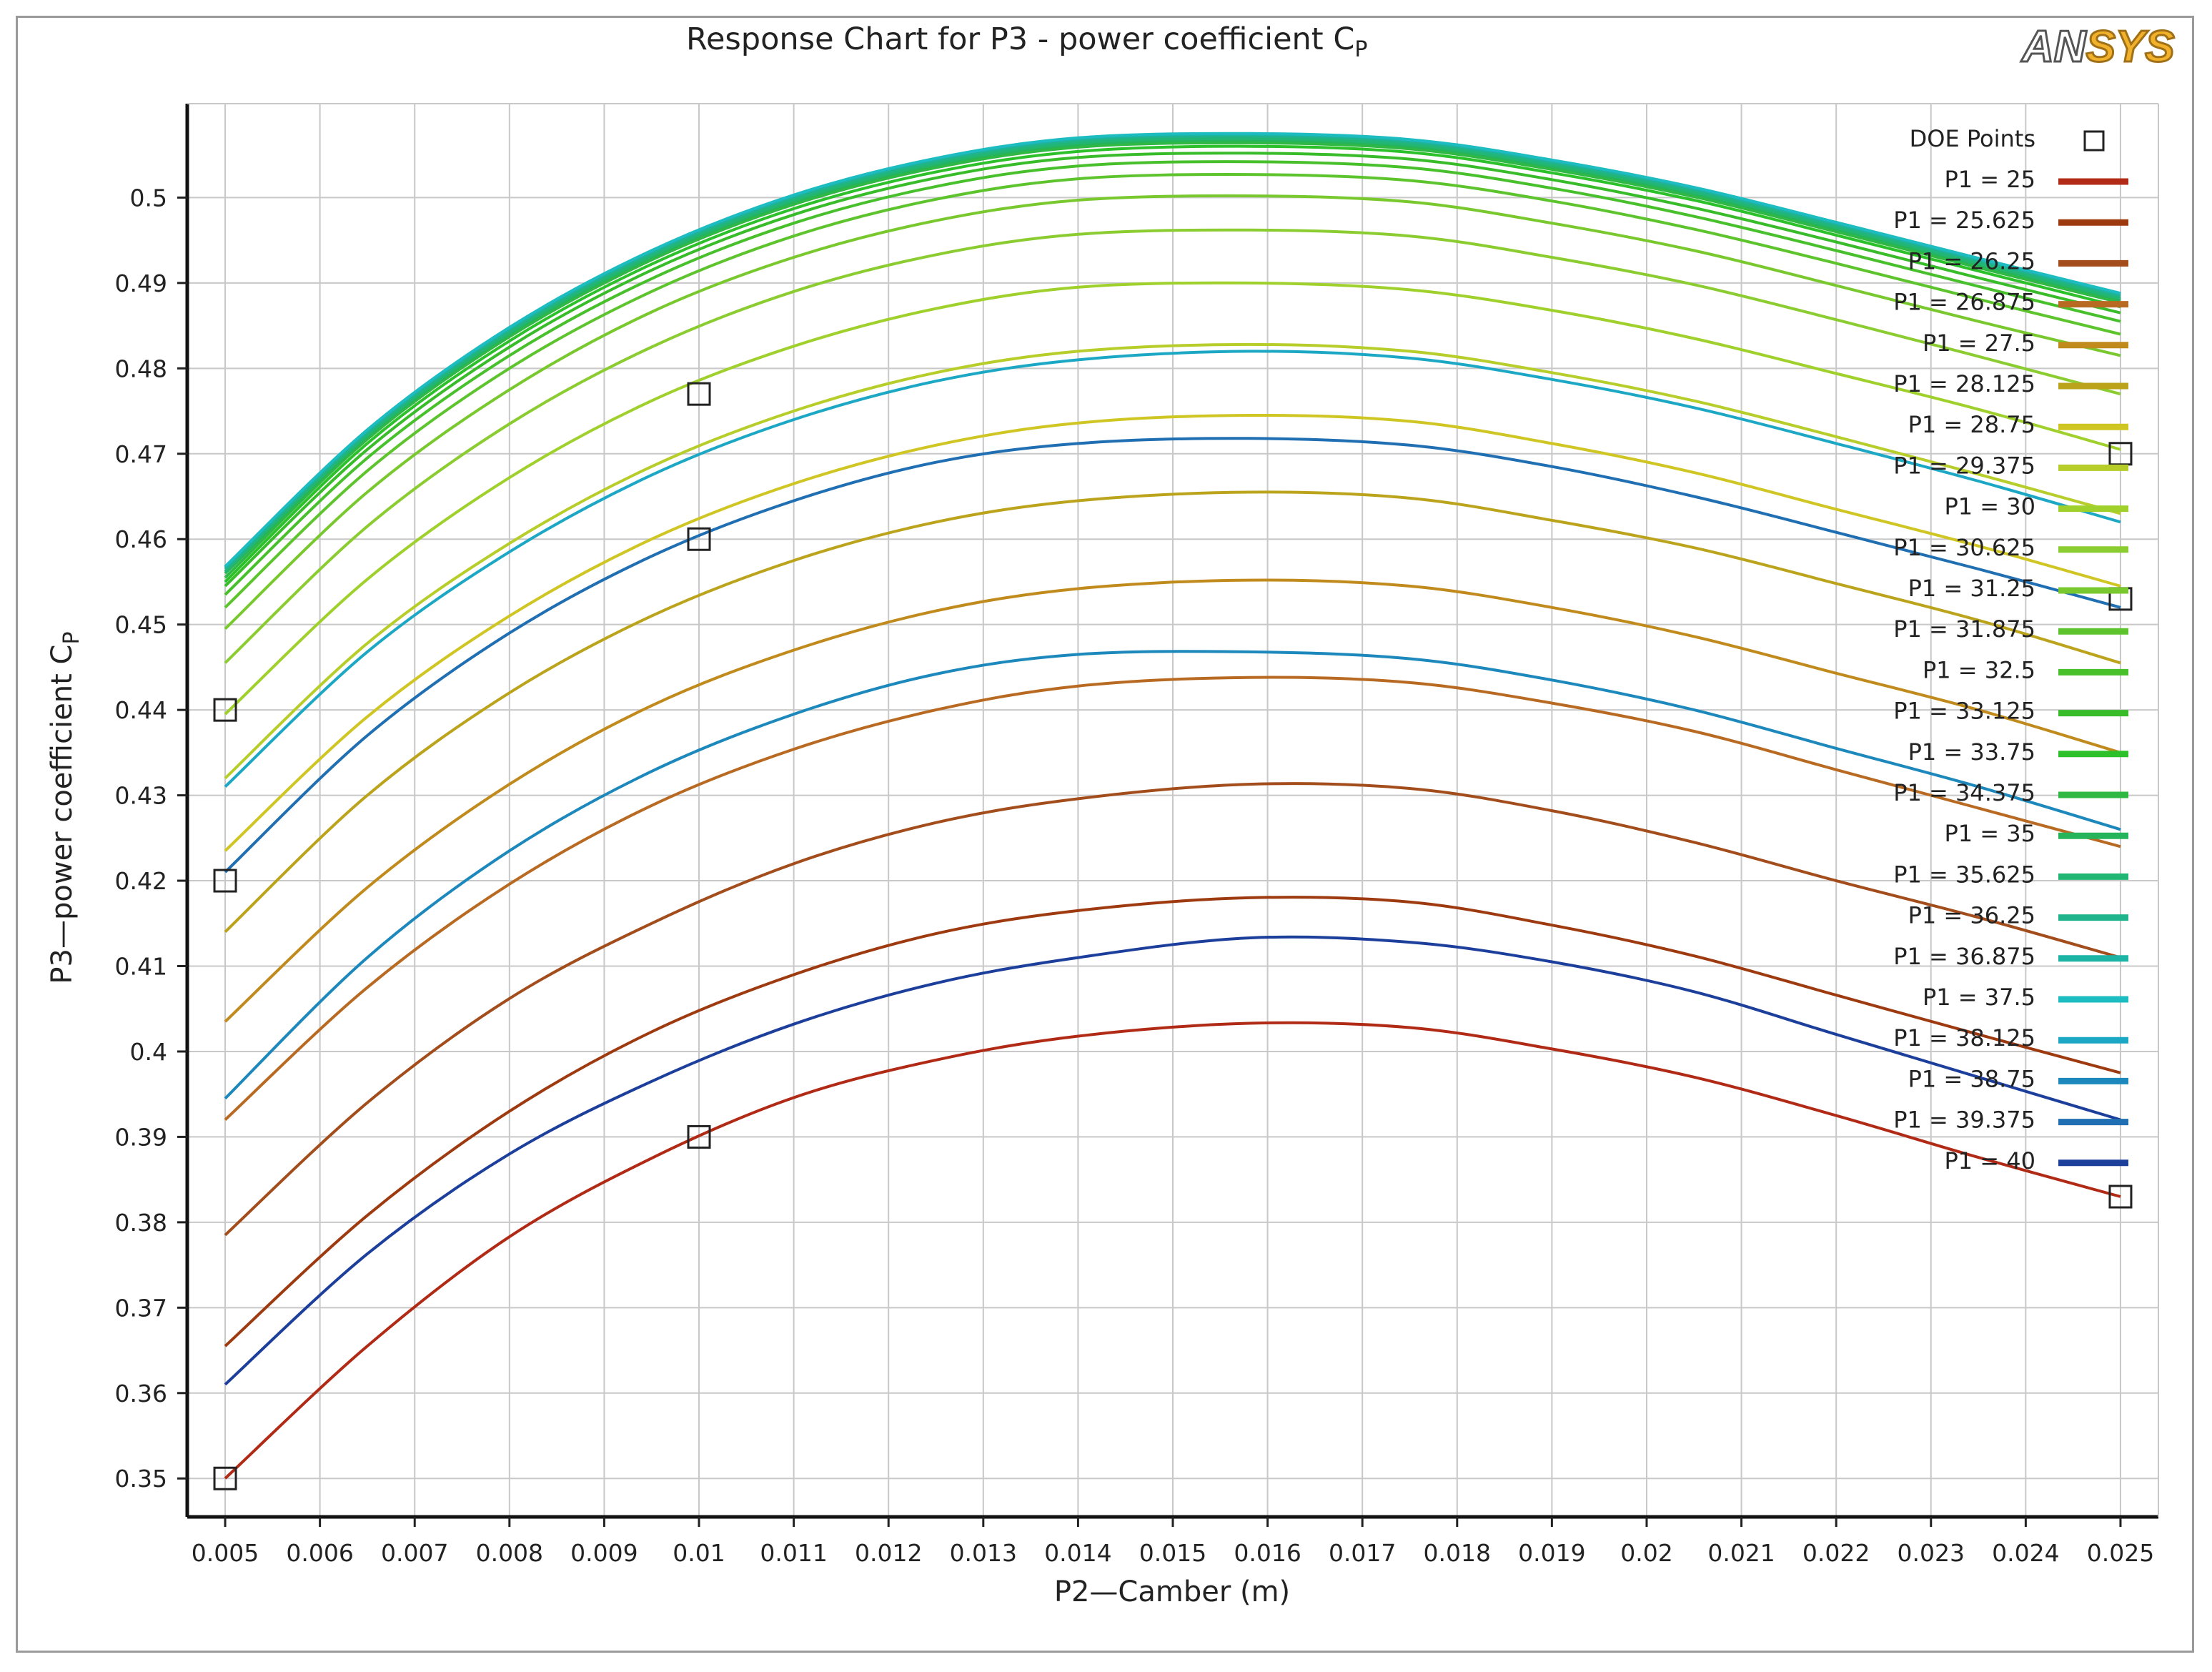  I want to click on legend-doe-label: DOE Points, so click(1972, 138).